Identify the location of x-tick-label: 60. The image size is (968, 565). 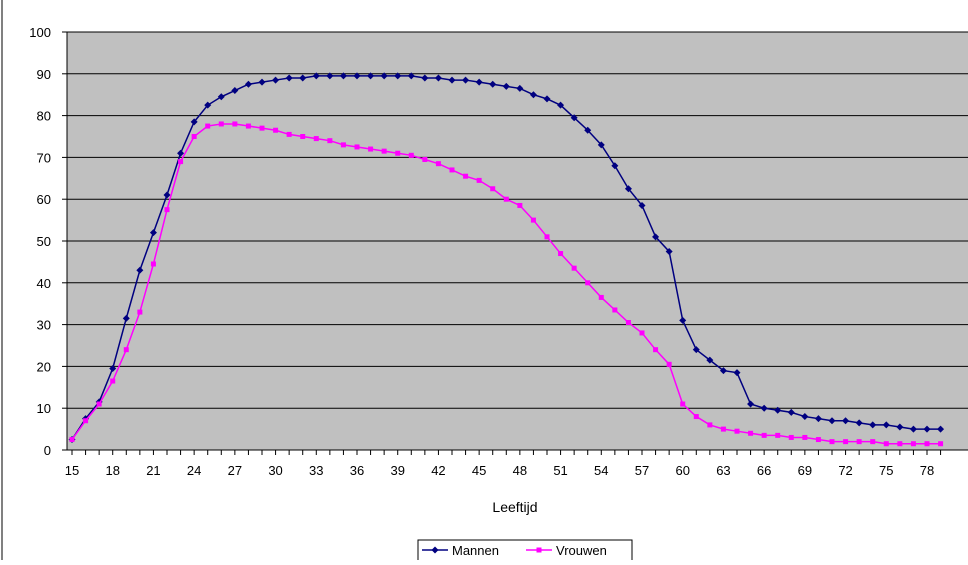
(682, 470).